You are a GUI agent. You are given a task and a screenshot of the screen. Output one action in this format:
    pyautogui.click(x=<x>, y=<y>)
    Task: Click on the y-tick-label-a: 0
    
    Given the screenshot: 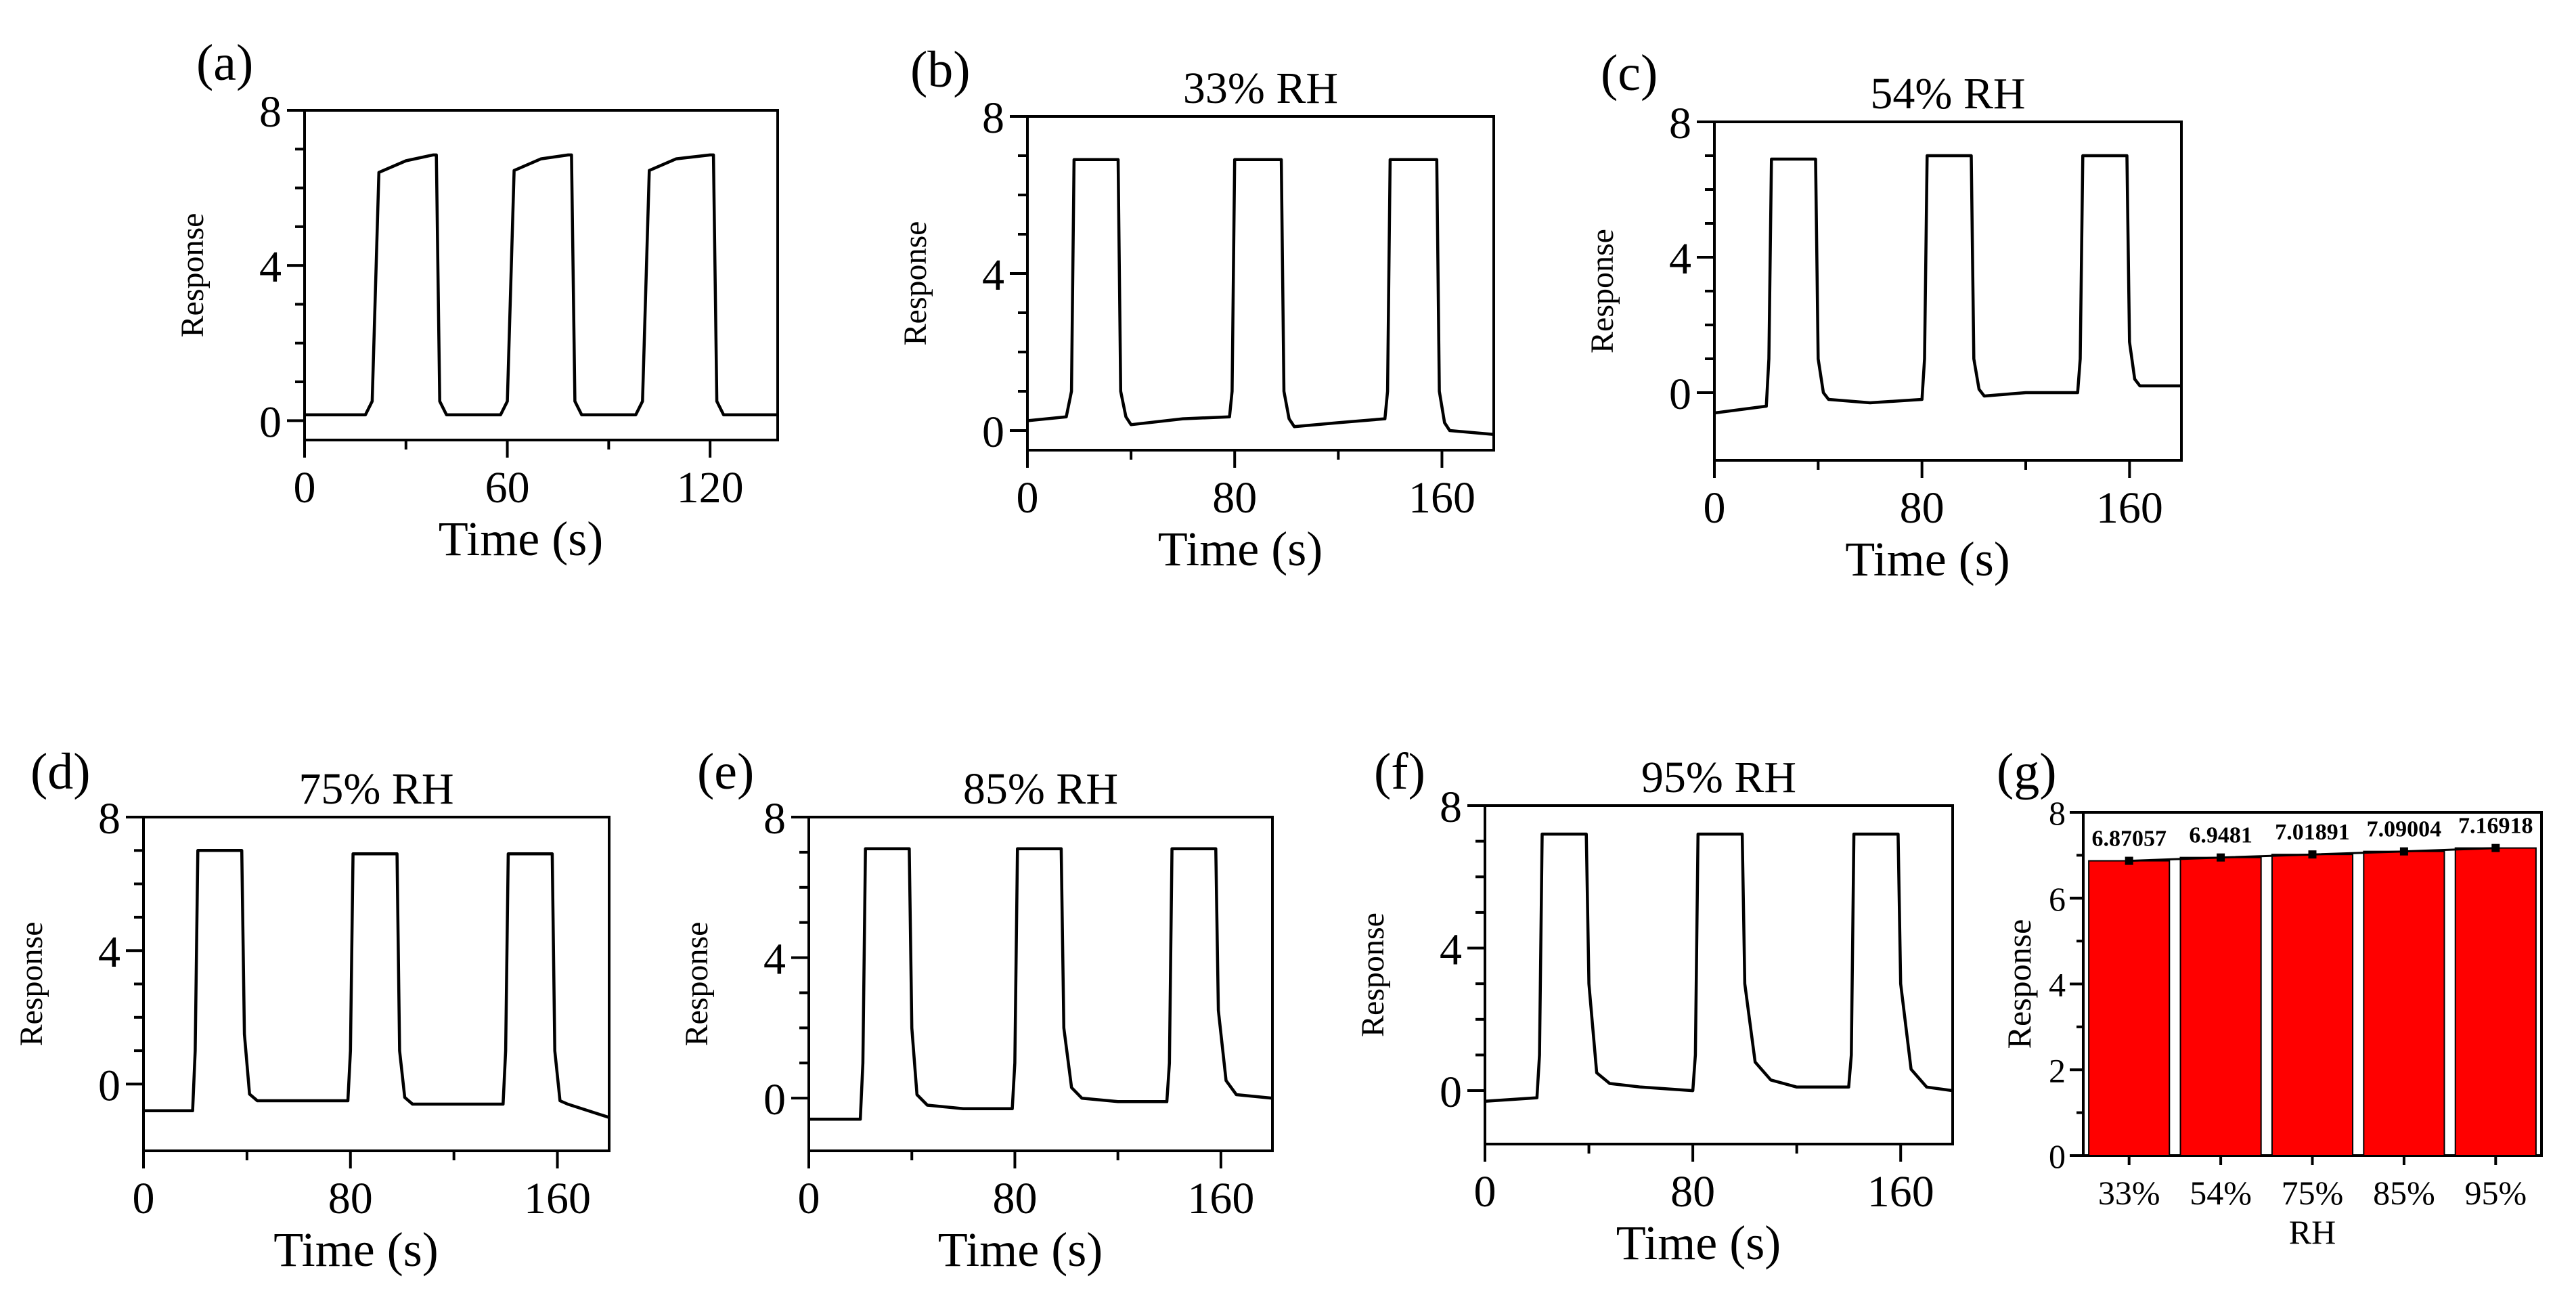 What is the action you would take?
    pyautogui.click(x=270, y=422)
    